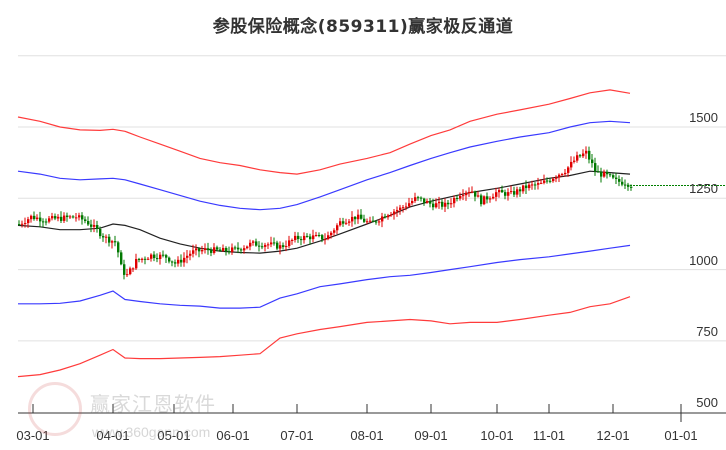 Image resolution: width=726 pixels, height=450 pixels. Describe the element at coordinates (707, 403) in the screenshot. I see `y-tick-label: 500` at that location.